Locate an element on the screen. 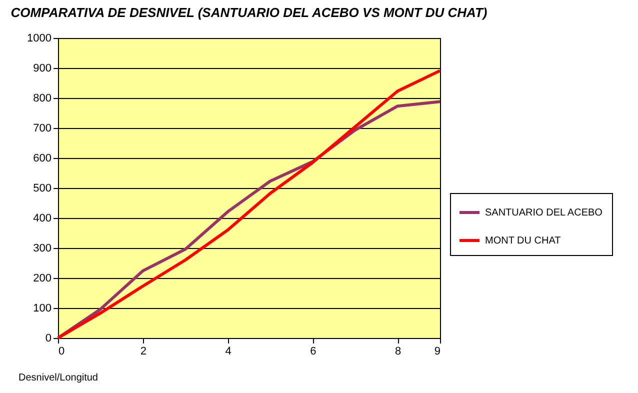 Image resolution: width=638 pixels, height=393 pixels. y-tick-label: 400 is located at coordinates (42, 218).